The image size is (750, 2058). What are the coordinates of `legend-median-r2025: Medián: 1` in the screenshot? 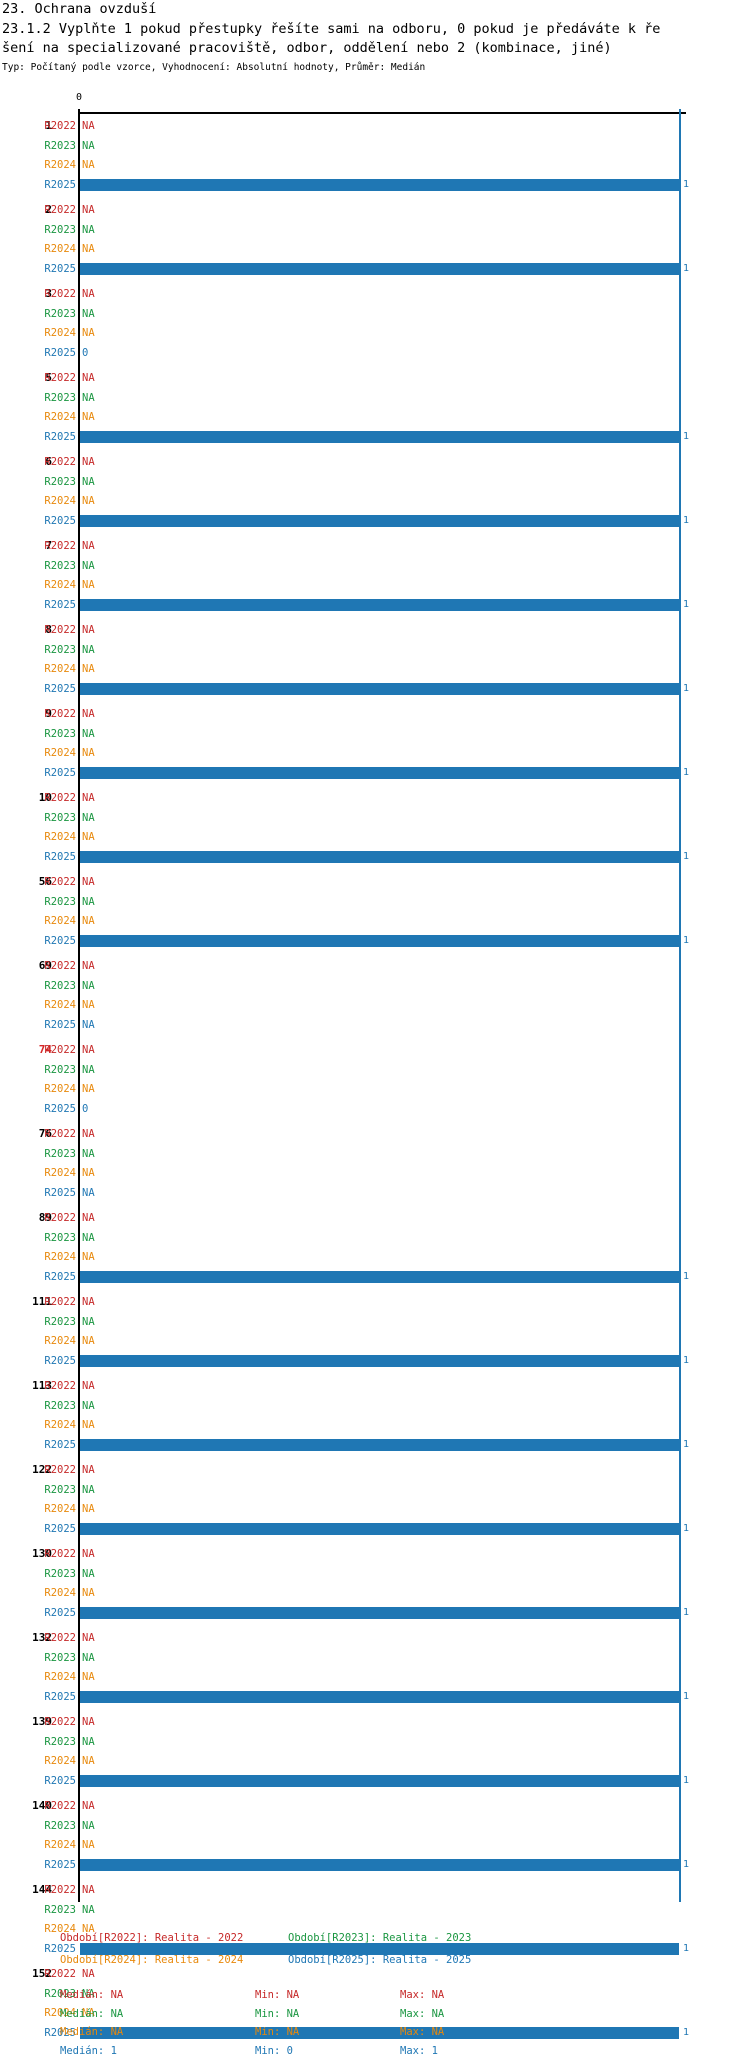 It's located at (88, 2050).